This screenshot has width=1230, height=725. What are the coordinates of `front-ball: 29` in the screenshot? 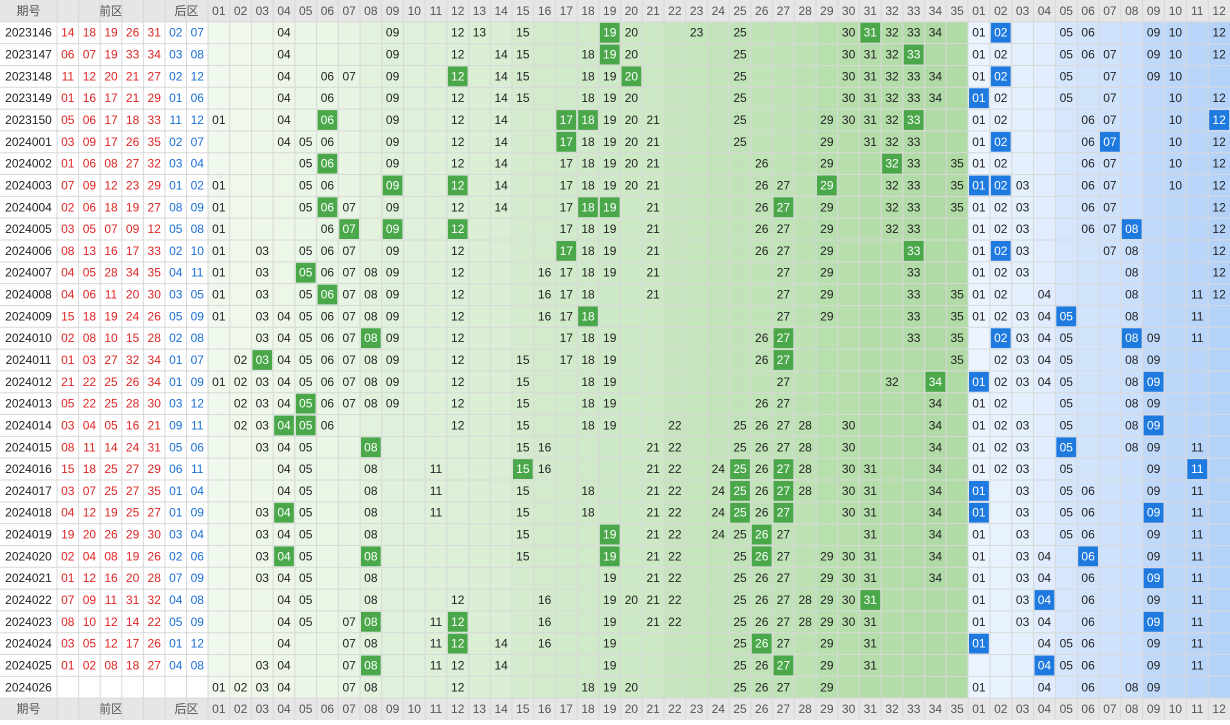 It's located at (155, 185).